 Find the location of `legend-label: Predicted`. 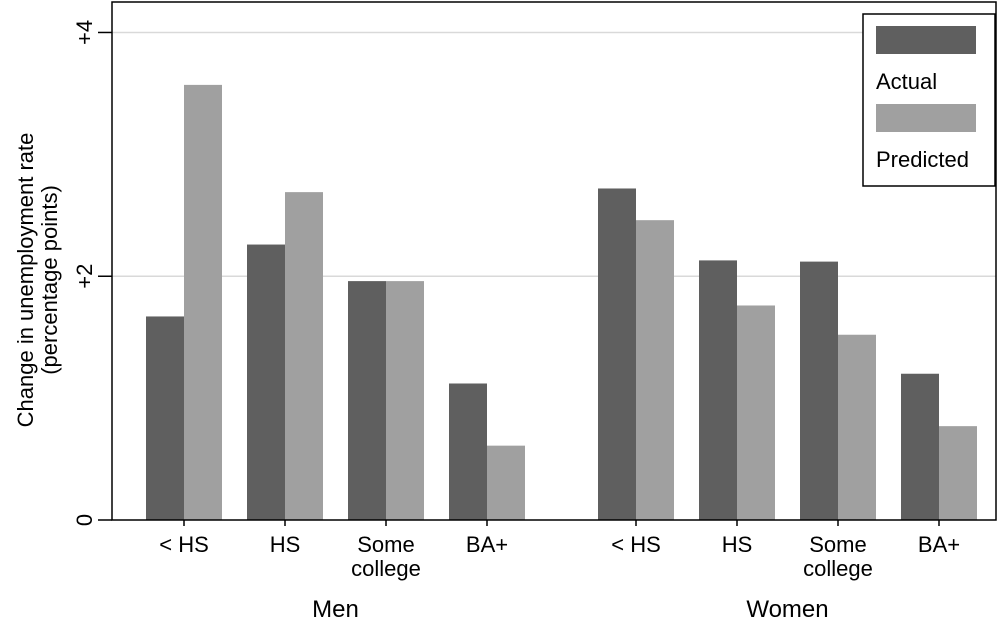

legend-label: Predicted is located at coordinates (922, 159).